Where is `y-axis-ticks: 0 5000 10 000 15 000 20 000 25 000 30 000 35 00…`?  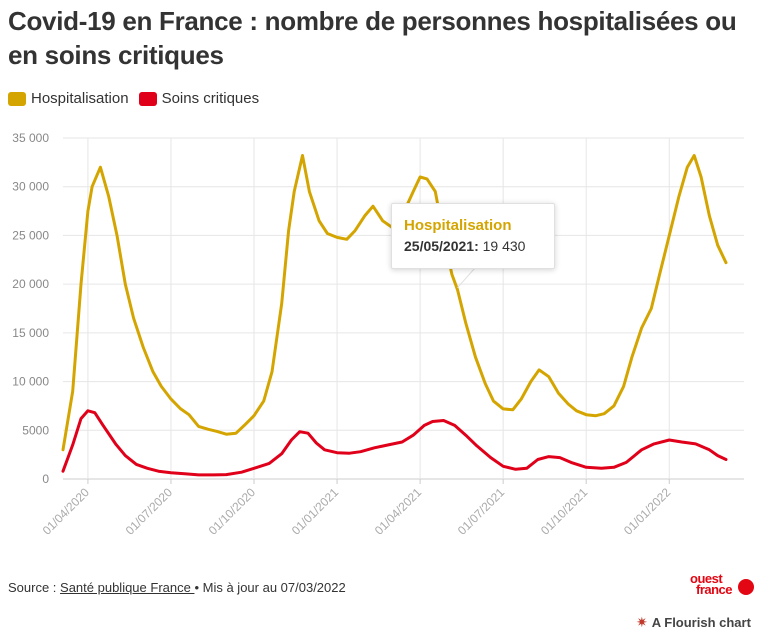 y-axis-ticks: 0 5000 10 000 15 000 20 000 25 000 30 000 35 00… is located at coordinates (30, 308).